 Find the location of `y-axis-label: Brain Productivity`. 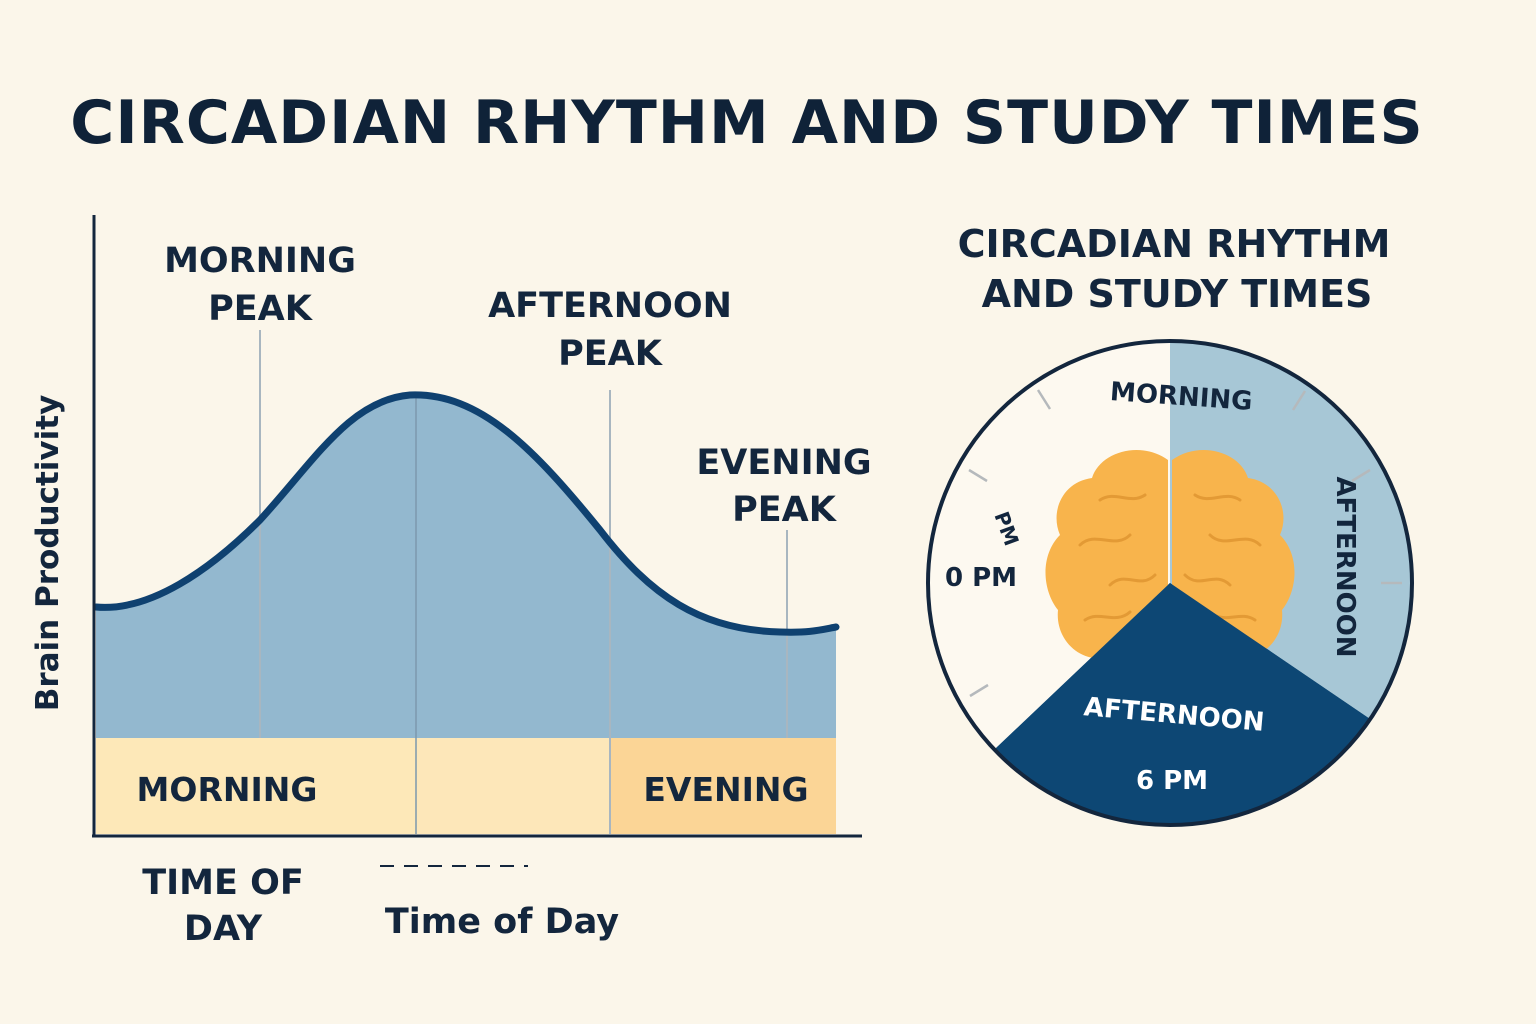

y-axis-label: Brain Productivity is located at coordinates (48, 553).